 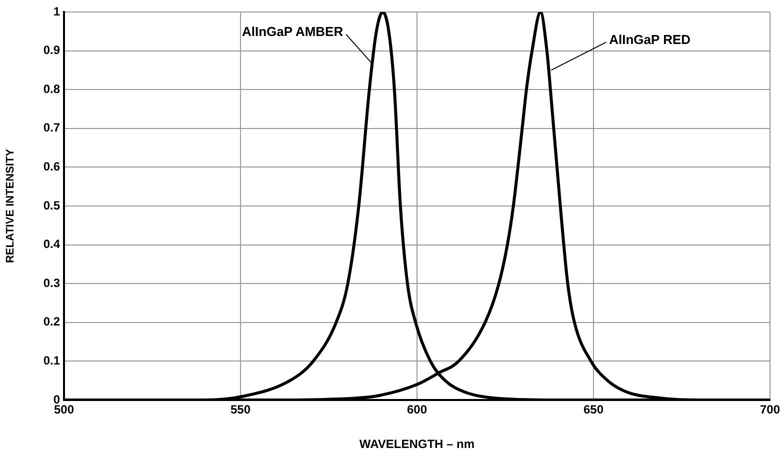 What do you see at coordinates (51, 205) in the screenshot?
I see `y-tick-label: 0.5` at bounding box center [51, 205].